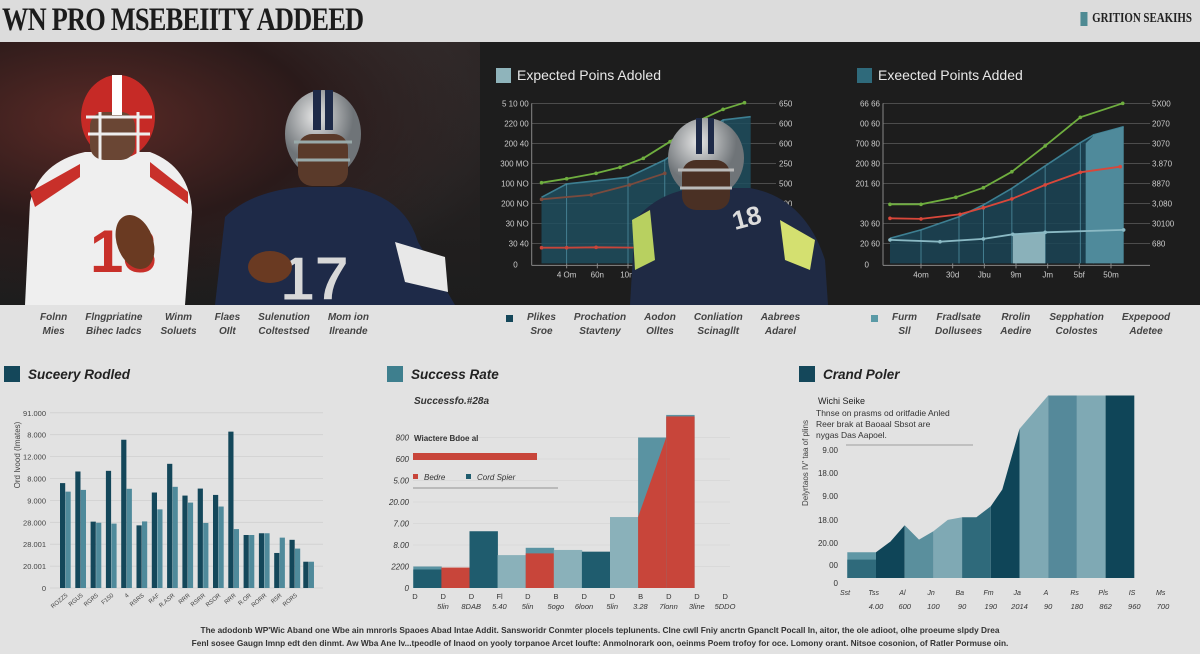 The image size is (1200, 654). I want to click on legend-label: Furm, so click(904, 317).